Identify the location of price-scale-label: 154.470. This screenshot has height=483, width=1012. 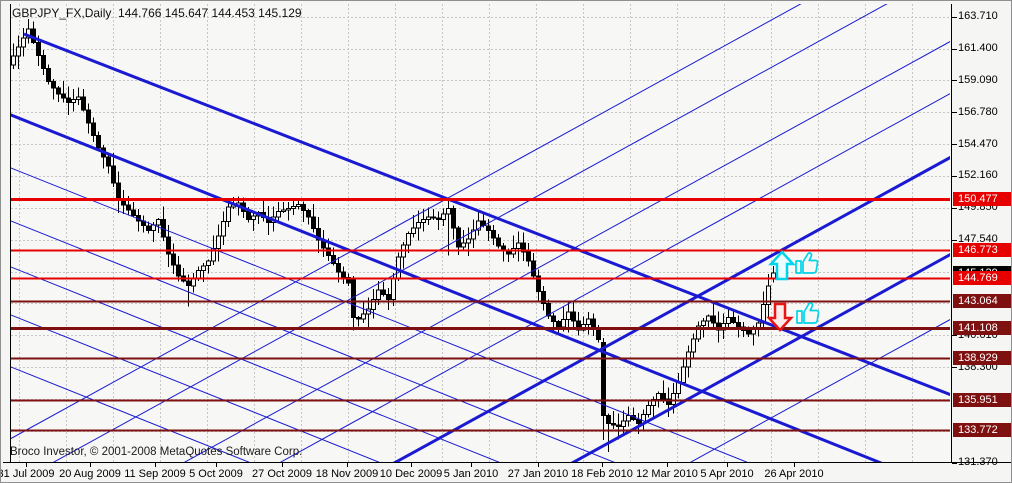
(978, 144).